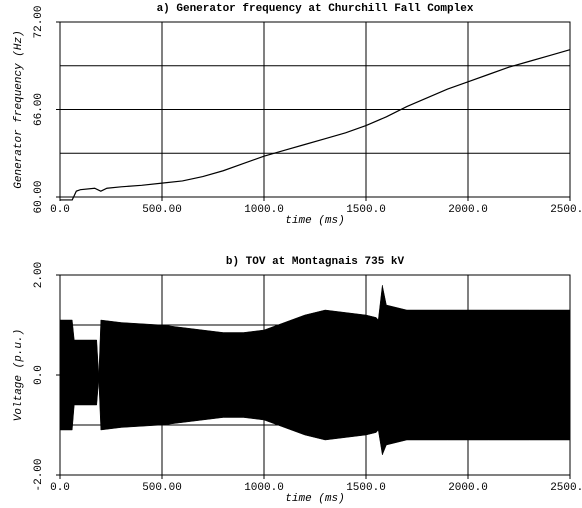  I want to click on y-tick-label: 0.0, so click(39, 375).